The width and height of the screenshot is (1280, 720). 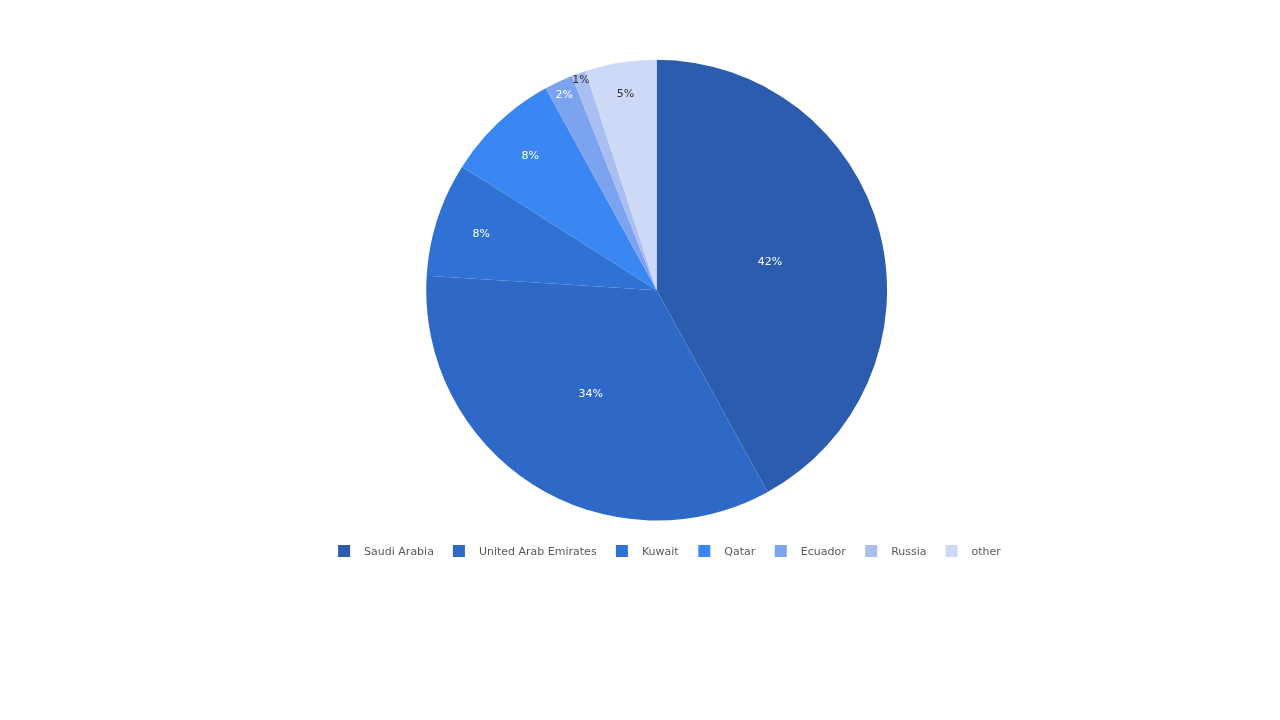 I want to click on legend-label: Qatar, so click(x=740, y=552).